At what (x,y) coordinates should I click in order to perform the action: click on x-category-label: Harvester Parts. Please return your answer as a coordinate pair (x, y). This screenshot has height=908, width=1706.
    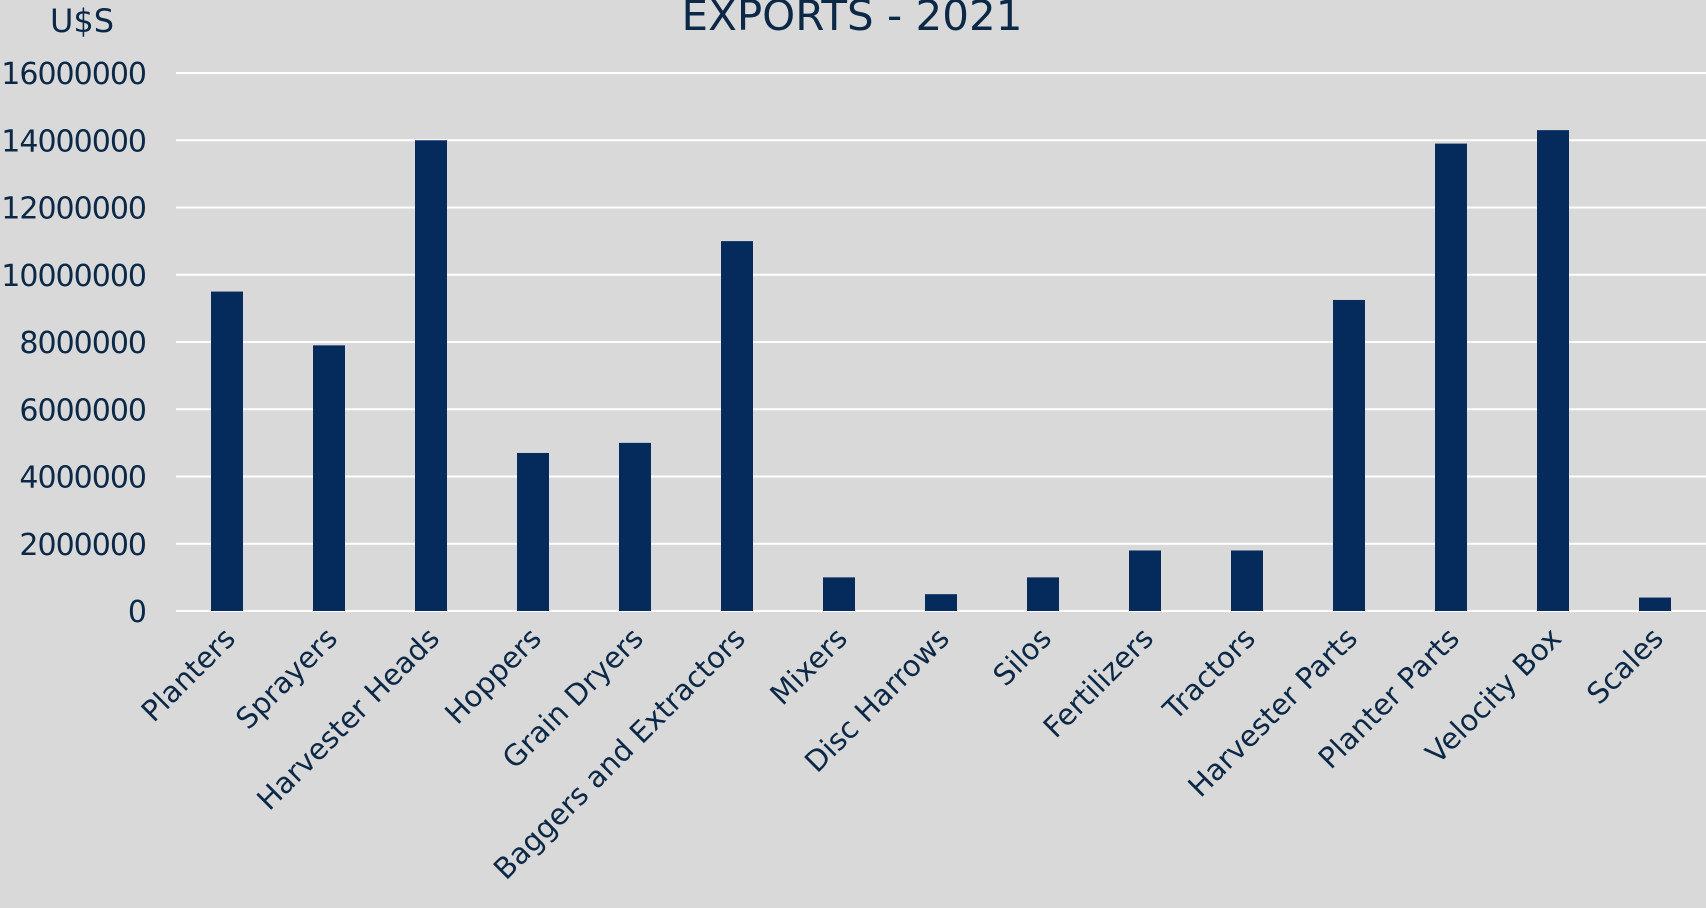
    Looking at the image, I should click on (1272, 712).